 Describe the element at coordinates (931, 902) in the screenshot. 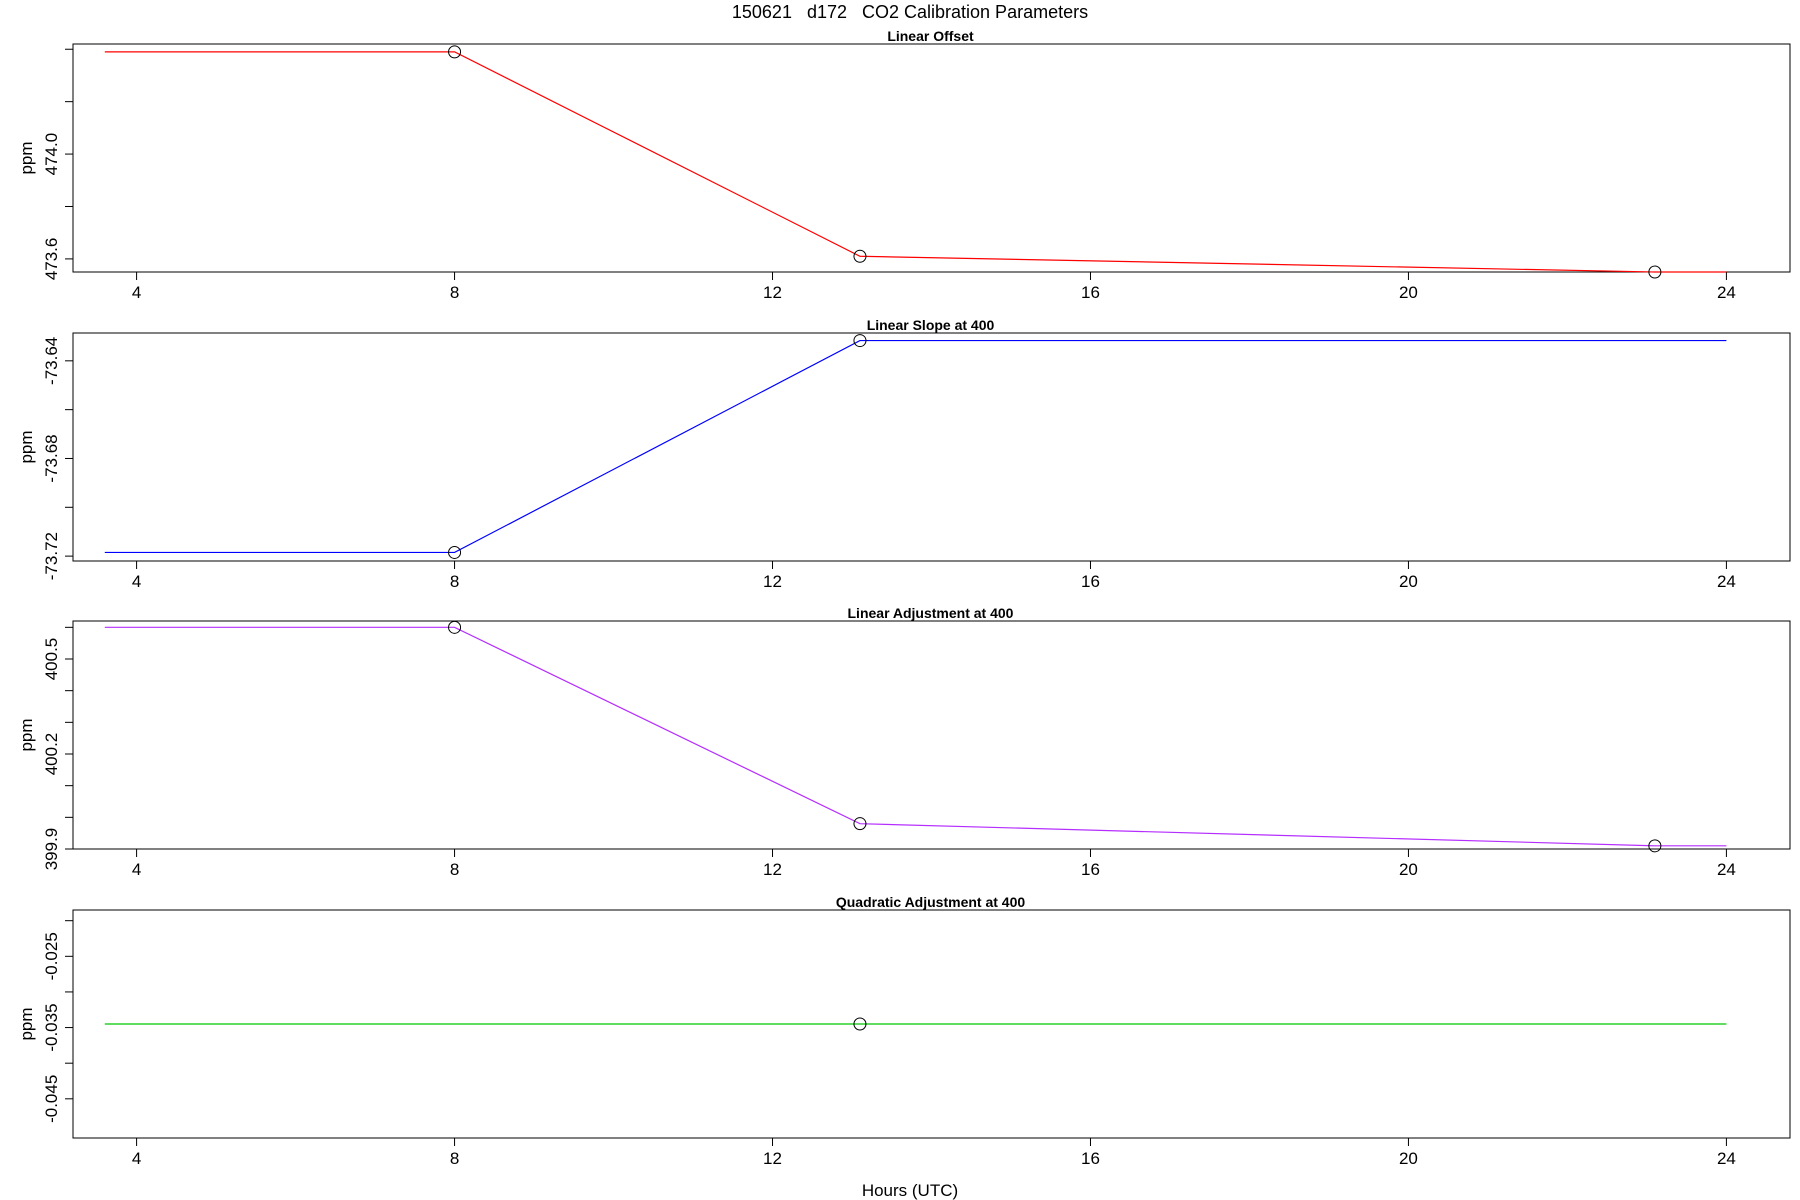

I see `panel-title: Quadratic Adjustment at 400` at that location.